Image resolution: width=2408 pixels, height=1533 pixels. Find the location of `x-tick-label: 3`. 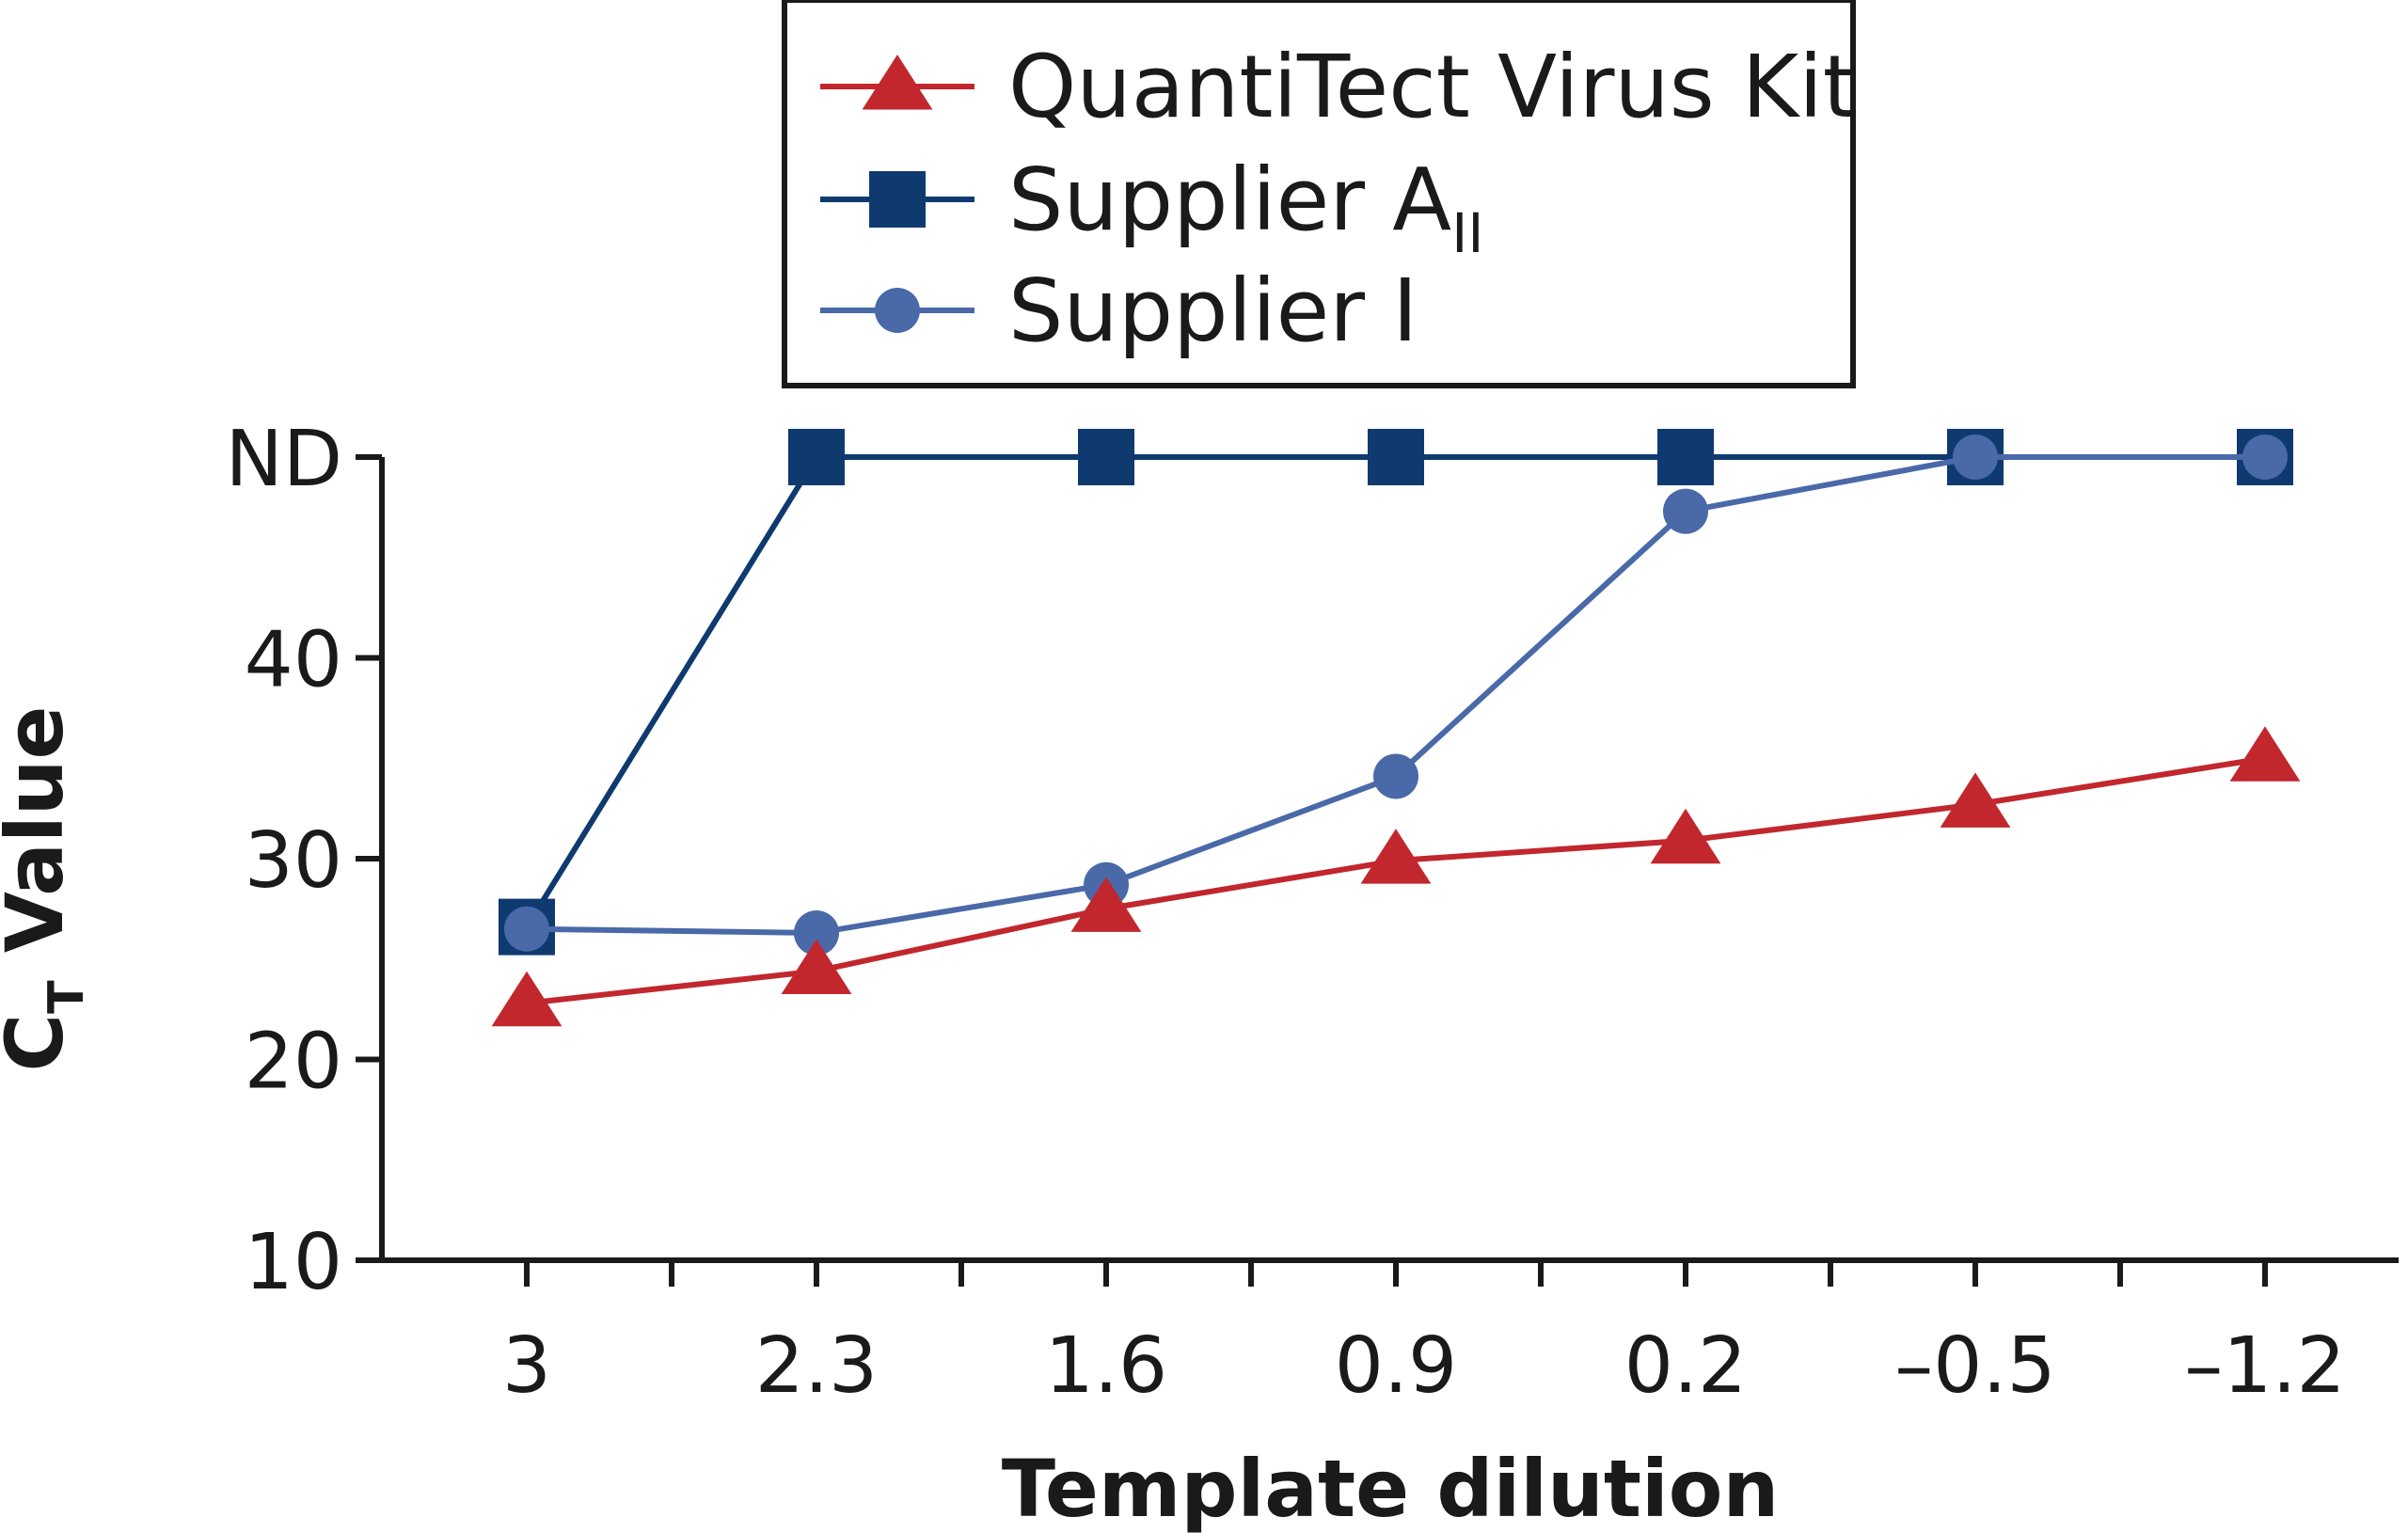

x-tick-label: 3 is located at coordinates (527, 1366).